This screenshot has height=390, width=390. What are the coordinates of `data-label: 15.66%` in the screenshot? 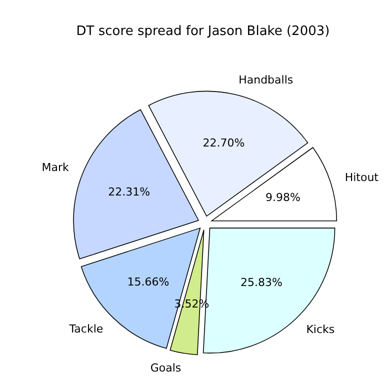 It's located at (148, 282).